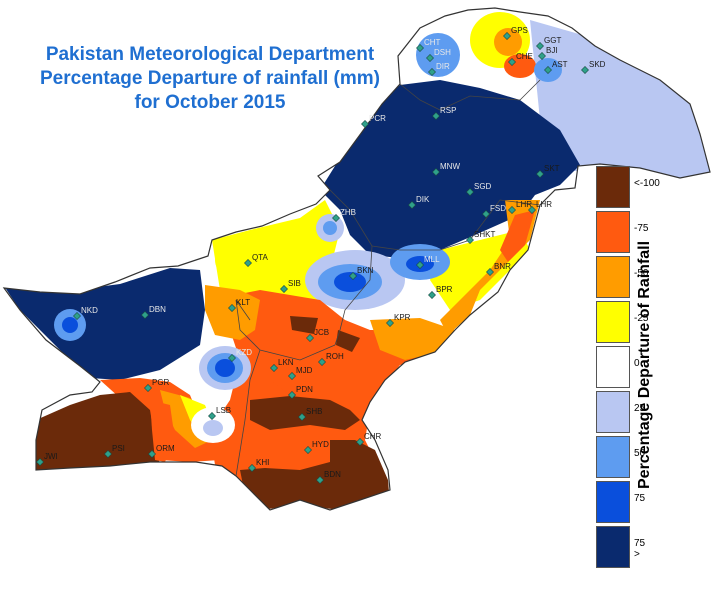  I want to click on station-kzd: KZD, so click(240, 355).